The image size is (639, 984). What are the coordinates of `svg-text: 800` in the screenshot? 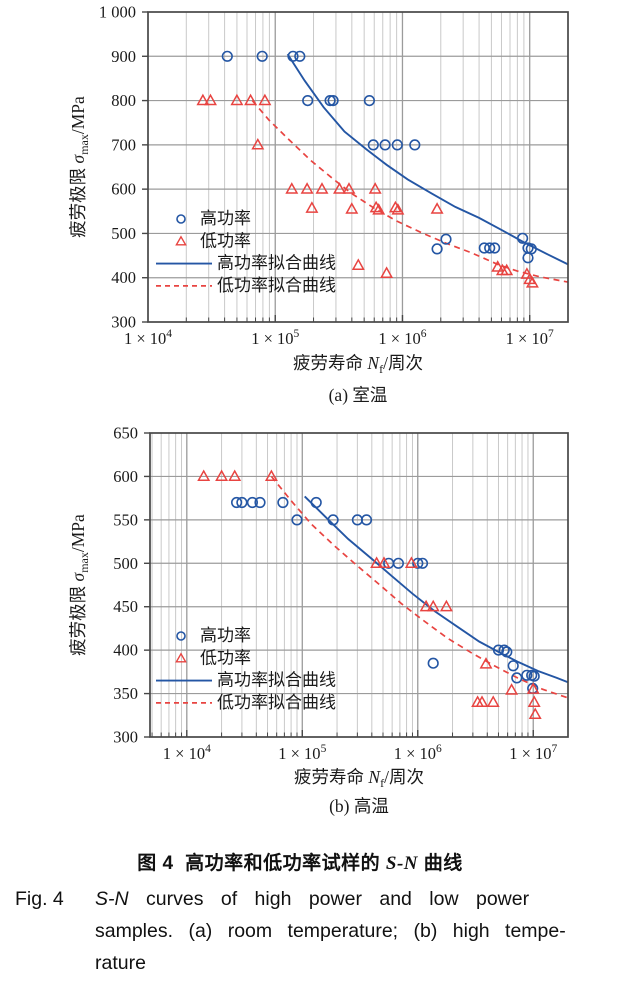 It's located at (123, 100).